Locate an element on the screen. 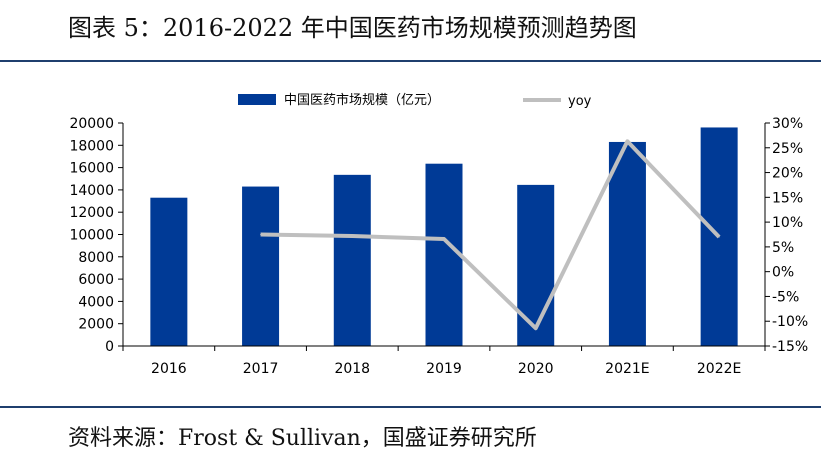 The width and height of the screenshot is (821, 471). top-rule is located at coordinates (410, 61).